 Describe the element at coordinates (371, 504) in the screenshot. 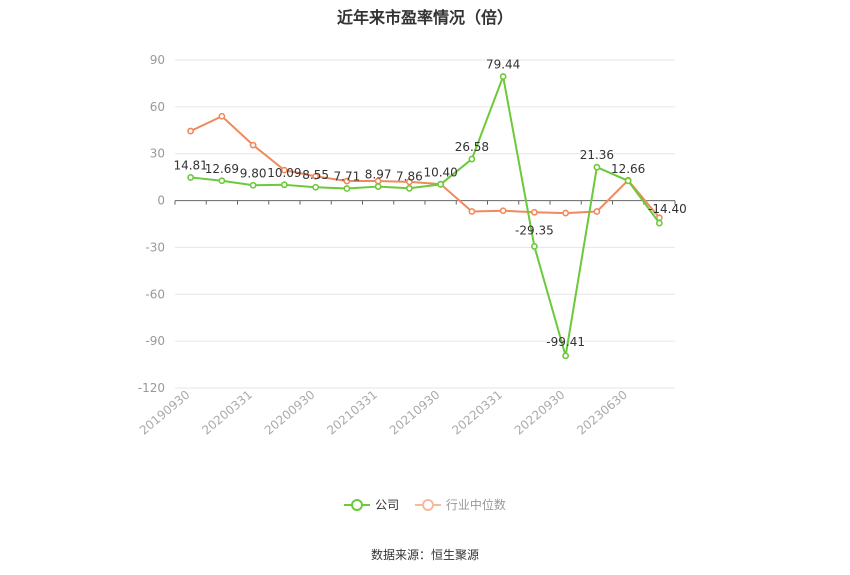

I see `legend-item-company: 公司` at that location.